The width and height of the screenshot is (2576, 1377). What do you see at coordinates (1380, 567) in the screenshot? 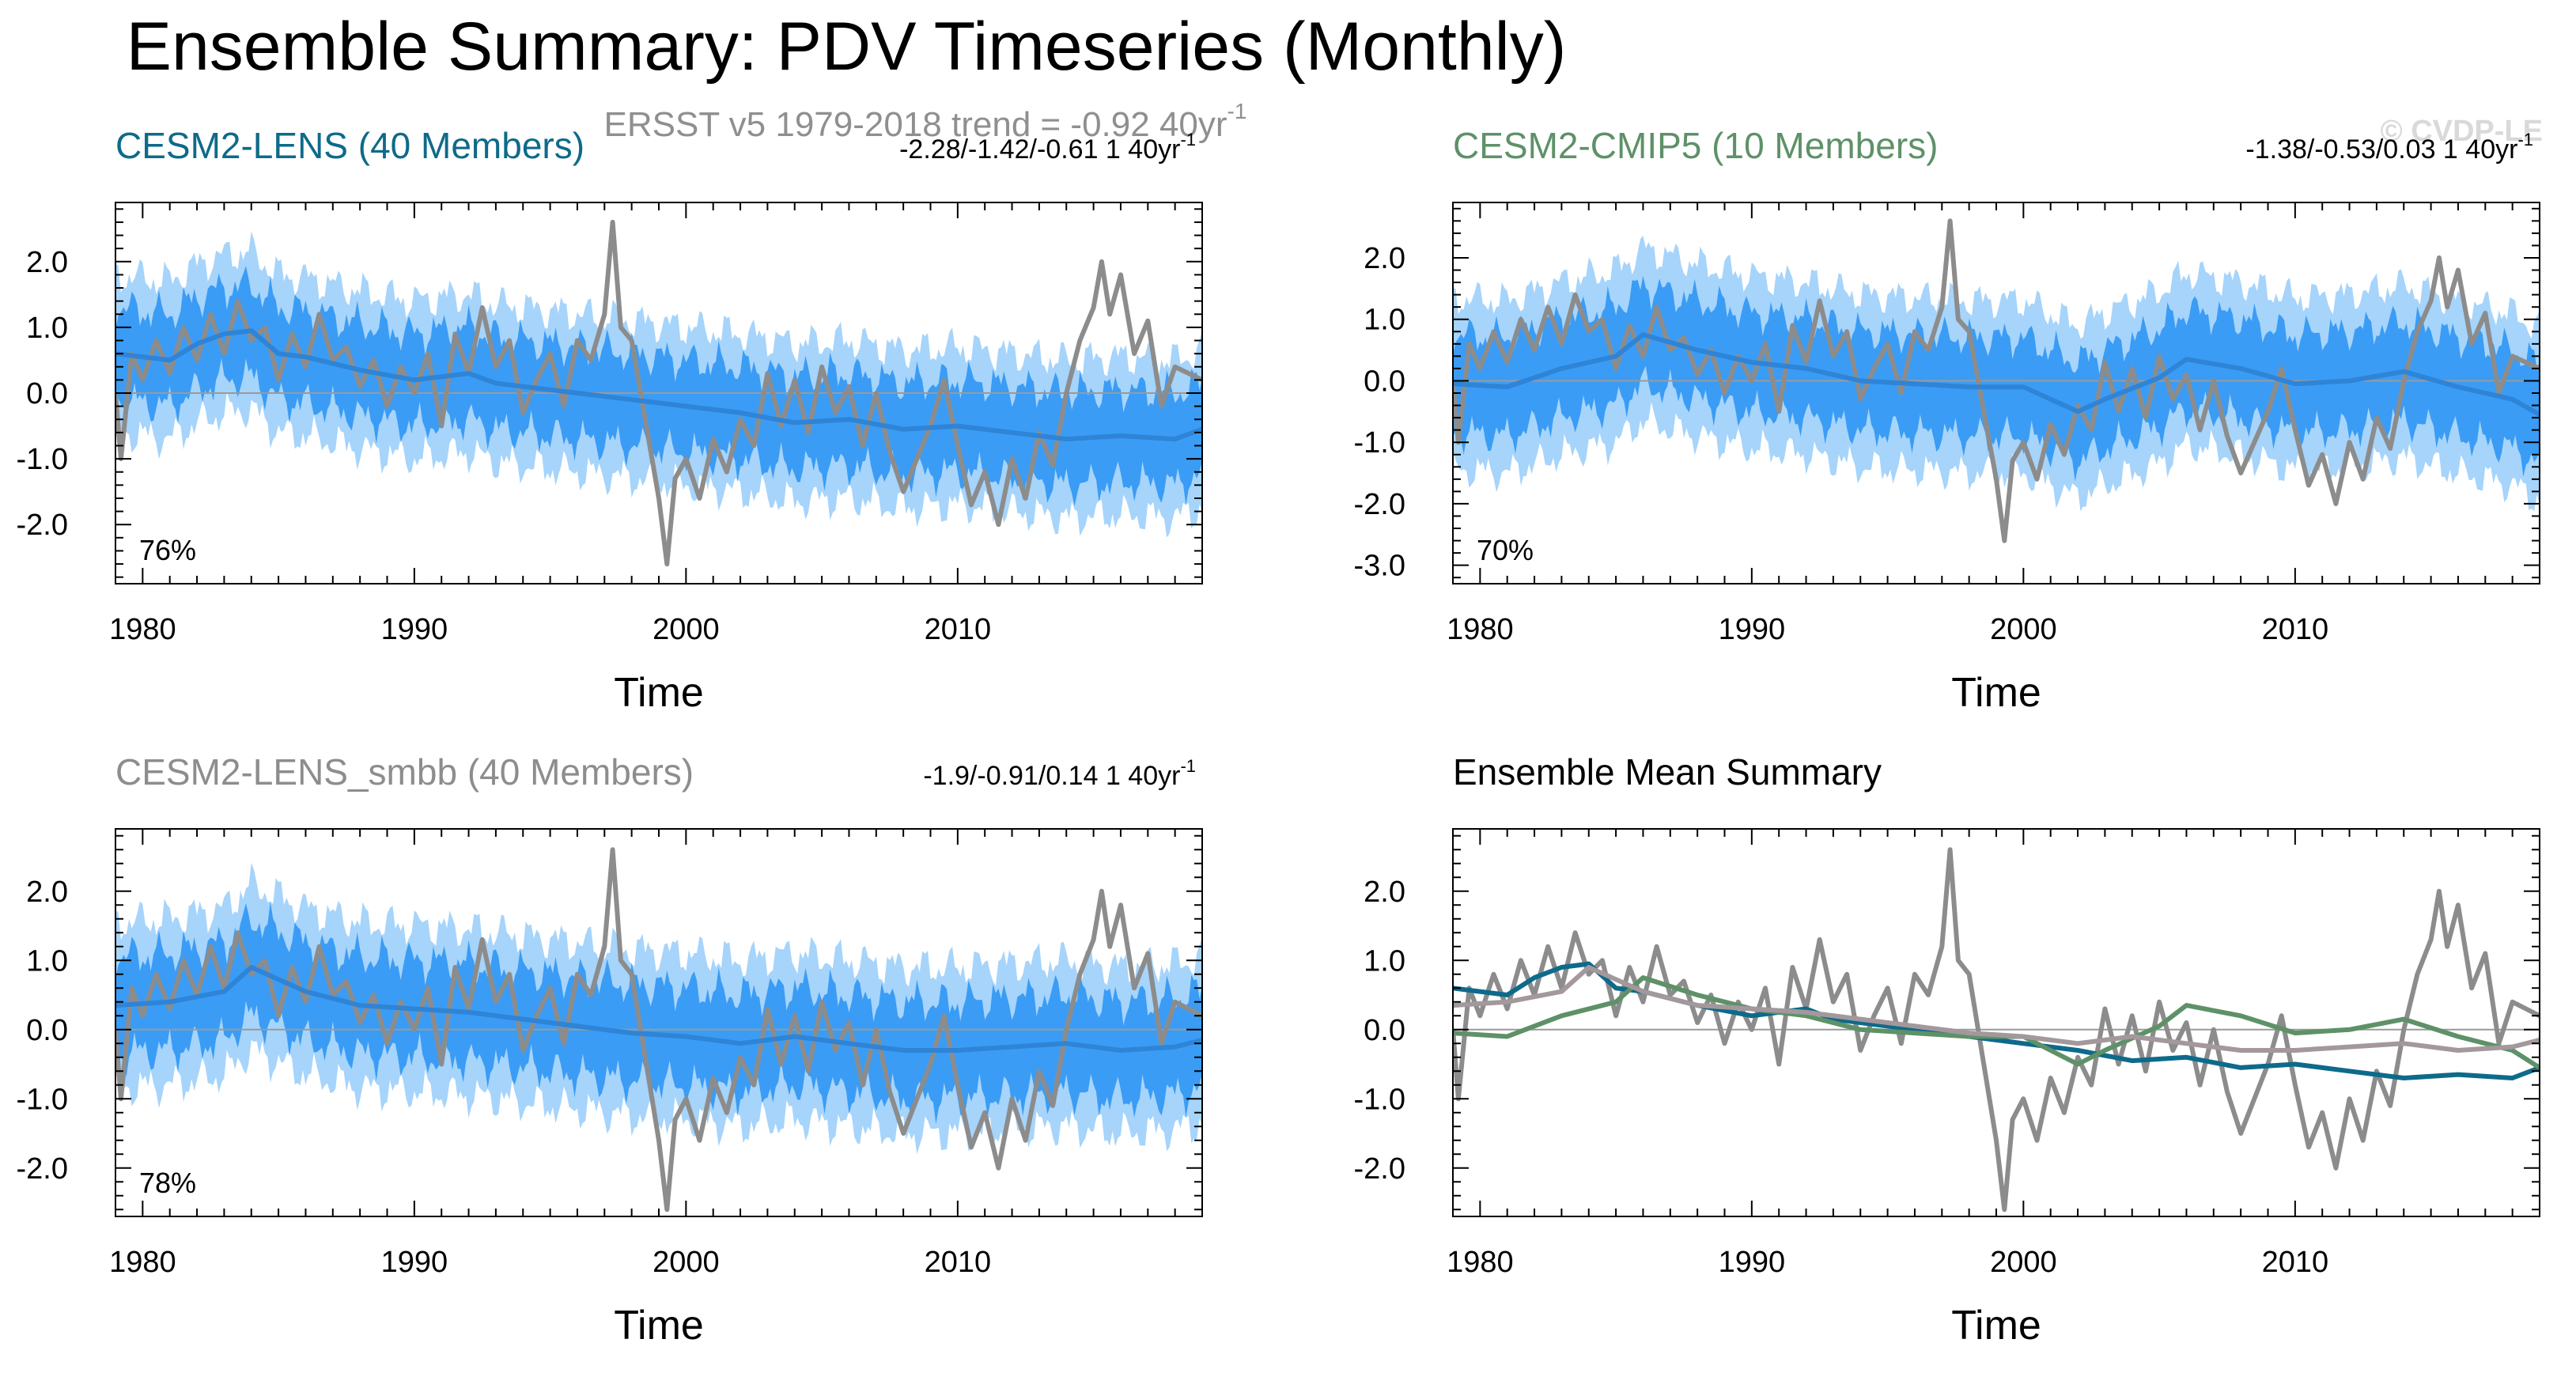
I see `y-tick-label: -3.0` at bounding box center [1380, 567].